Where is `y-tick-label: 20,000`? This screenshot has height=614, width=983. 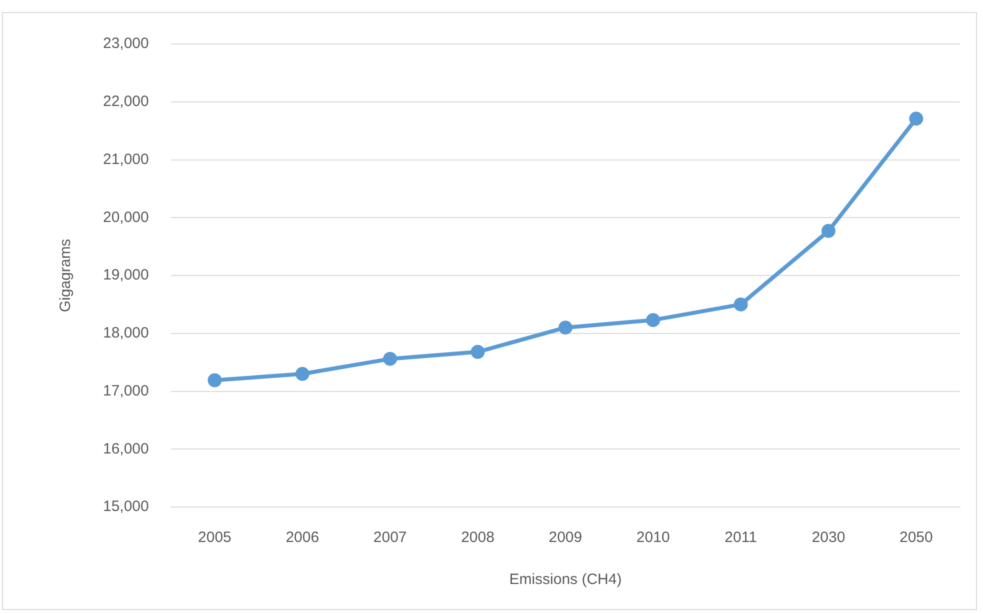 y-tick-label: 20,000 is located at coordinates (125, 217).